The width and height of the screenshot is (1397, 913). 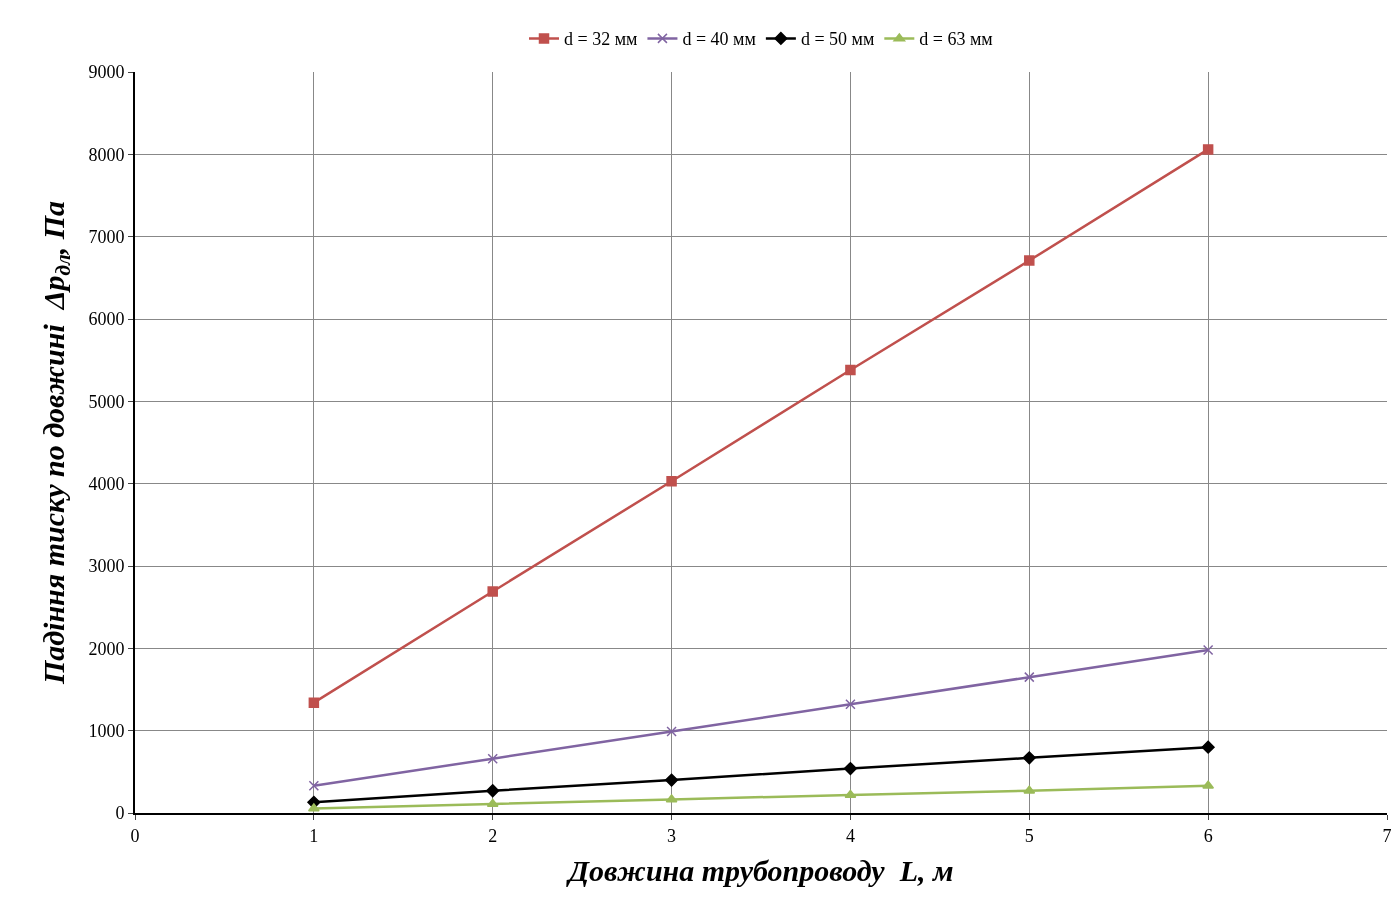 What do you see at coordinates (106, 236) in the screenshot?
I see `y-tick-label: 7000` at bounding box center [106, 236].